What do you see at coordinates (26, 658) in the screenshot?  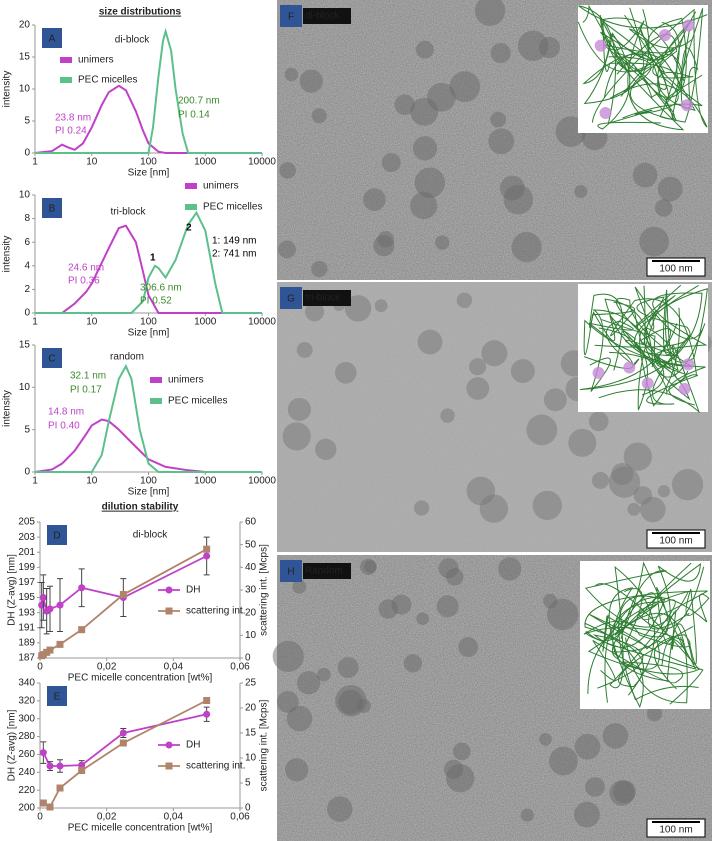 I see `y-tick-label: 187` at bounding box center [26, 658].